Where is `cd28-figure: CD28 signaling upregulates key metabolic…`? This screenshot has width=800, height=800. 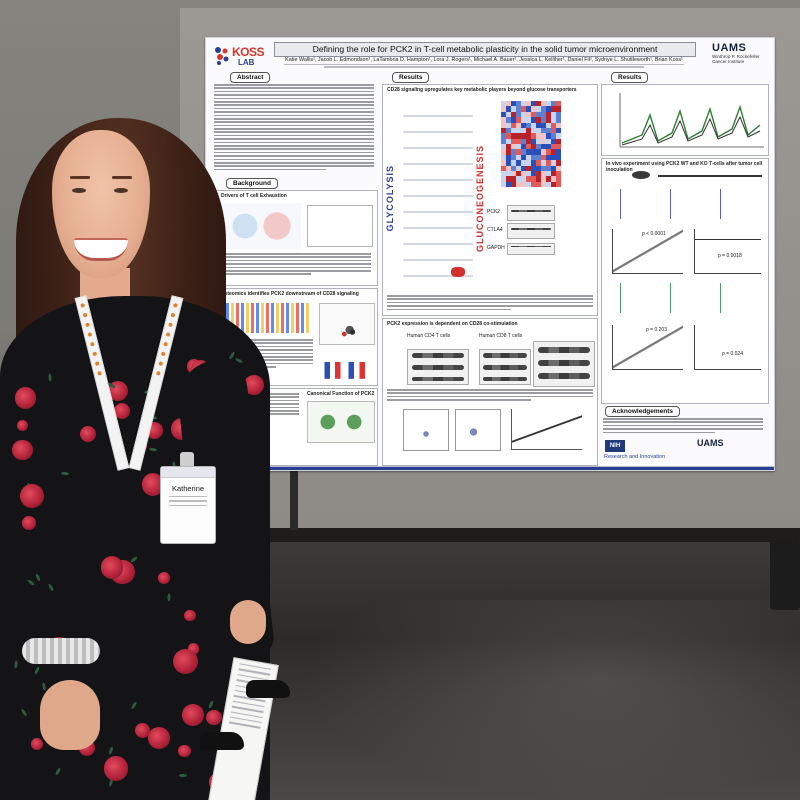 cd28-figure: CD28 signaling upregulates key metabolic… is located at coordinates (490, 200).